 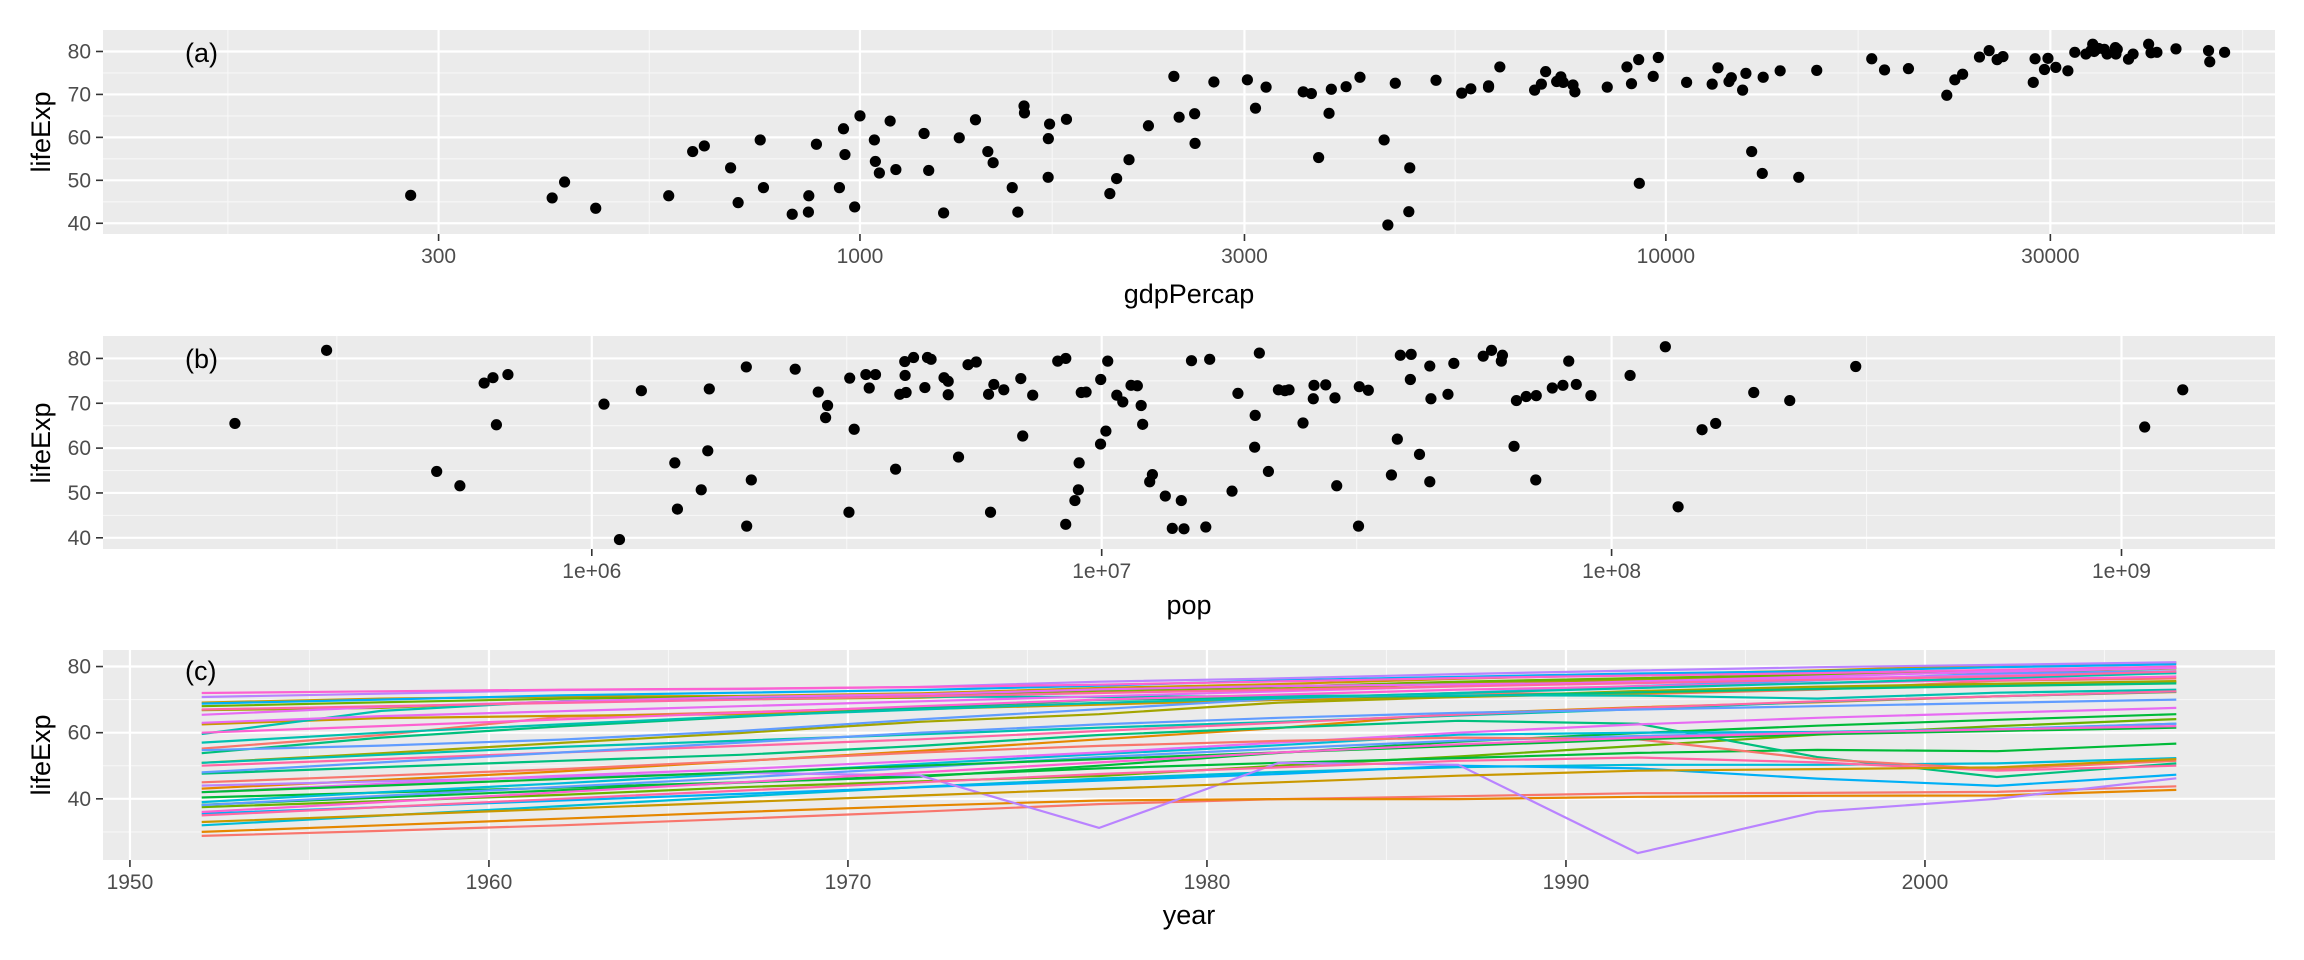 I want to click on y-tick-label: 70, so click(x=79, y=403).